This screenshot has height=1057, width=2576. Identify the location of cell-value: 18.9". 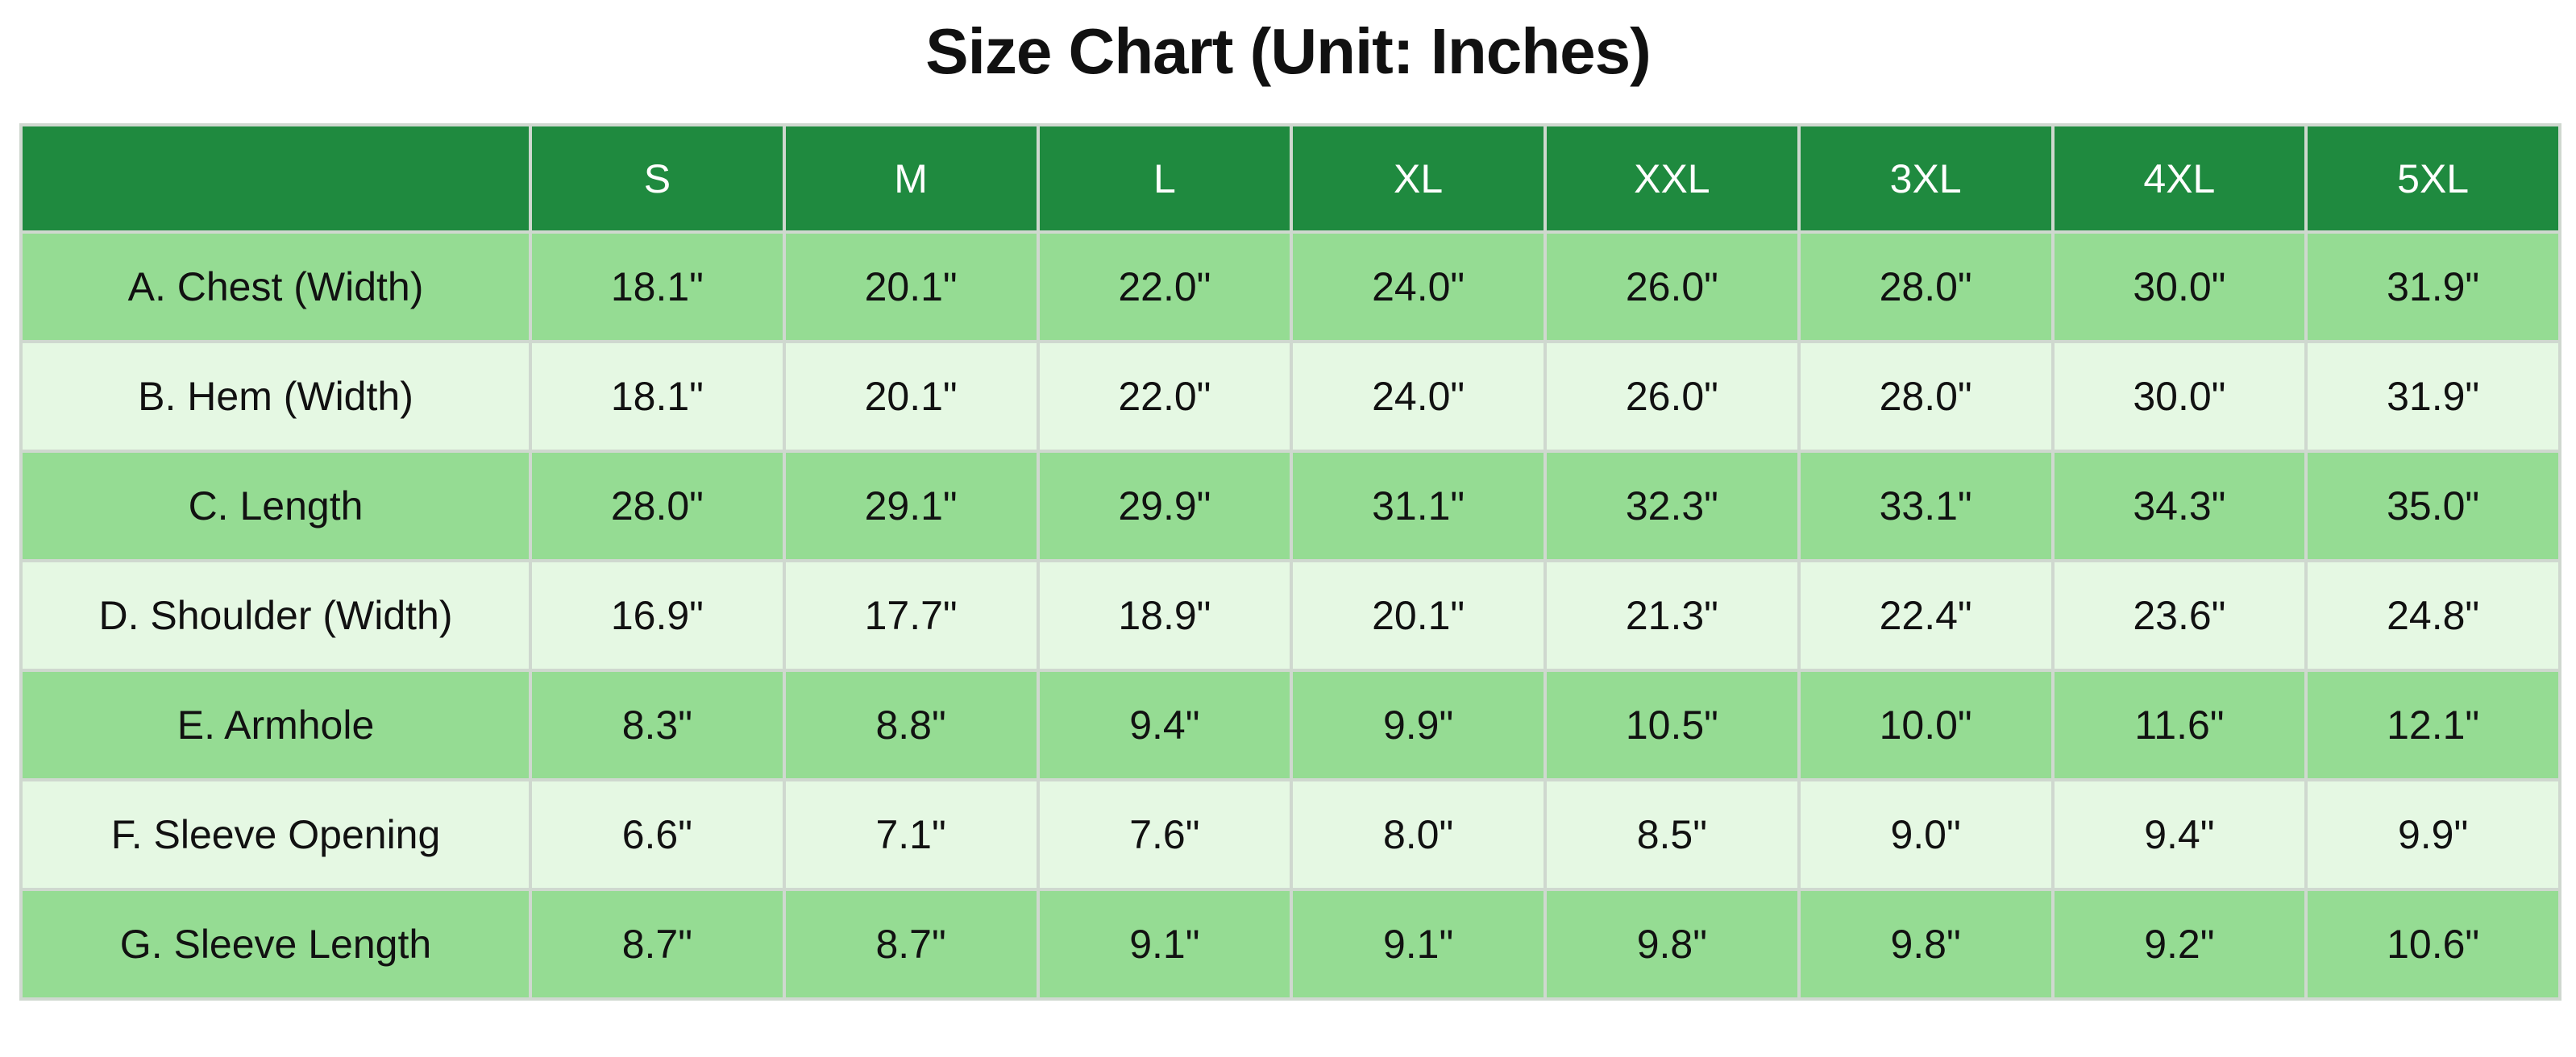
(1165, 615).